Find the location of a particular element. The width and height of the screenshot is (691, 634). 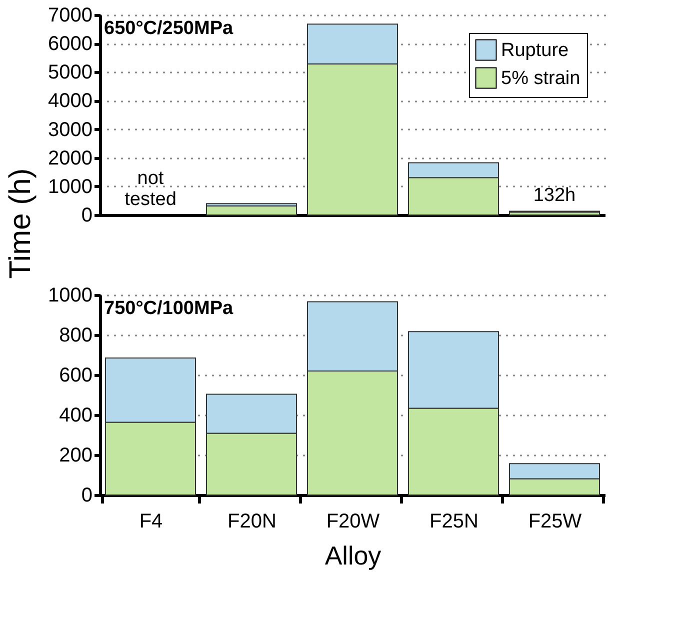

annotation: not tested is located at coordinates (150, 189).